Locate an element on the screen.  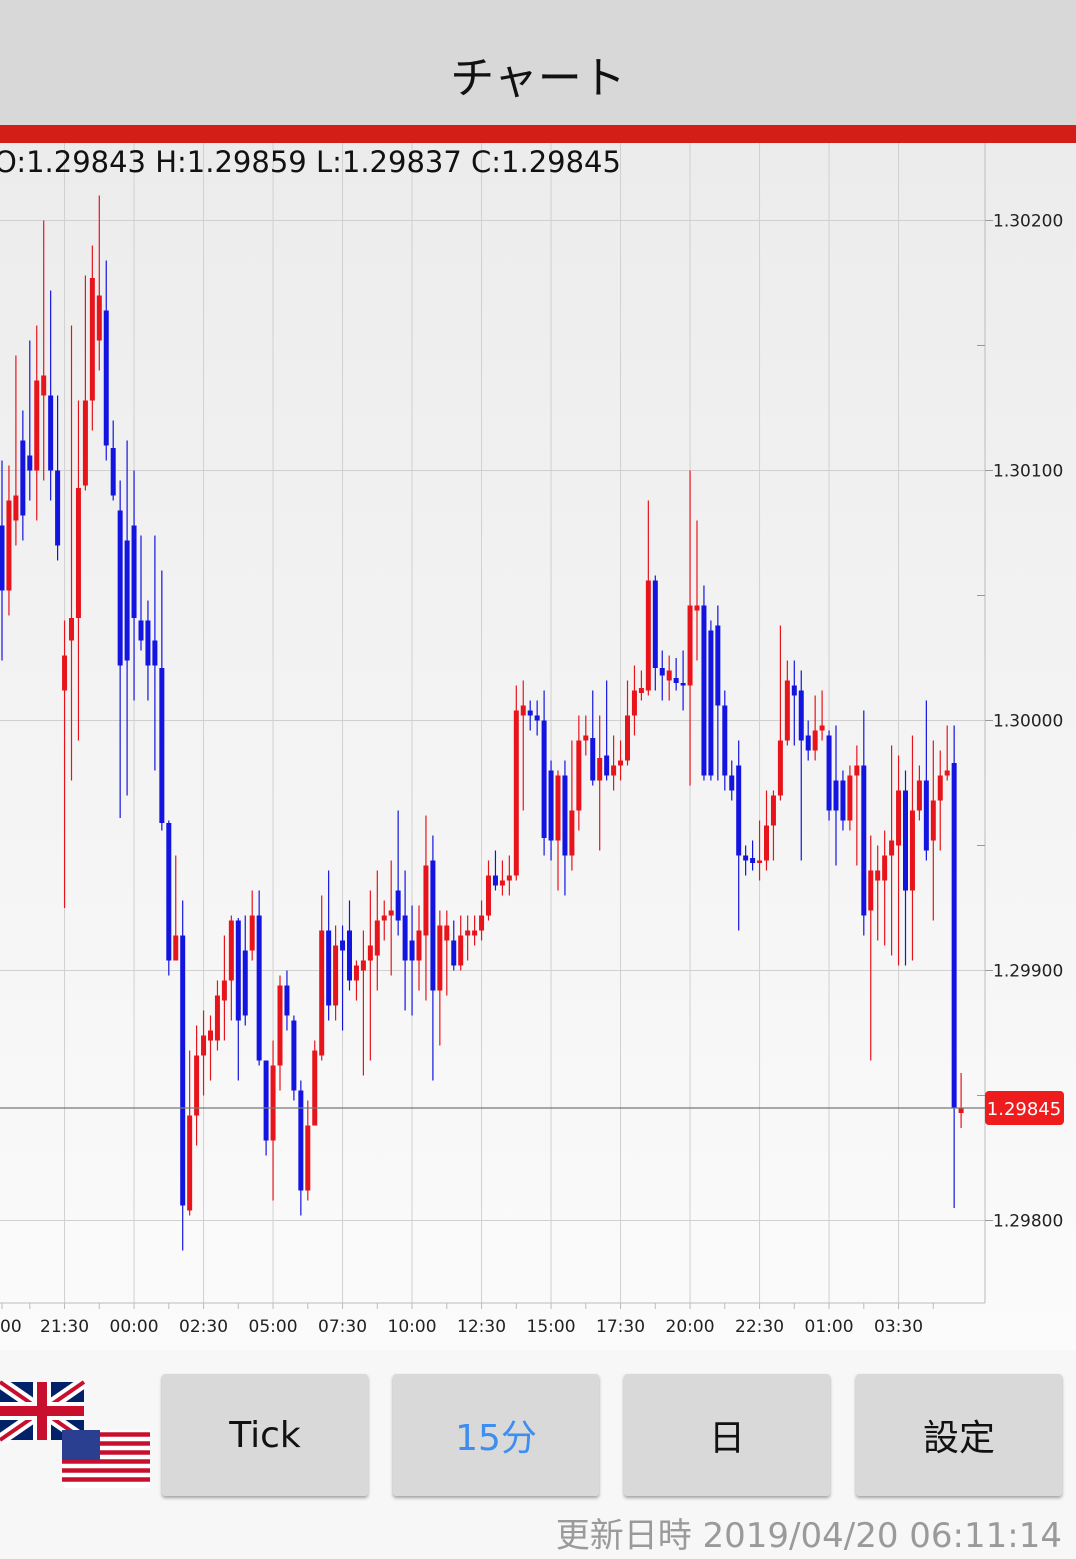
accent-bar is located at coordinates (538, 134).